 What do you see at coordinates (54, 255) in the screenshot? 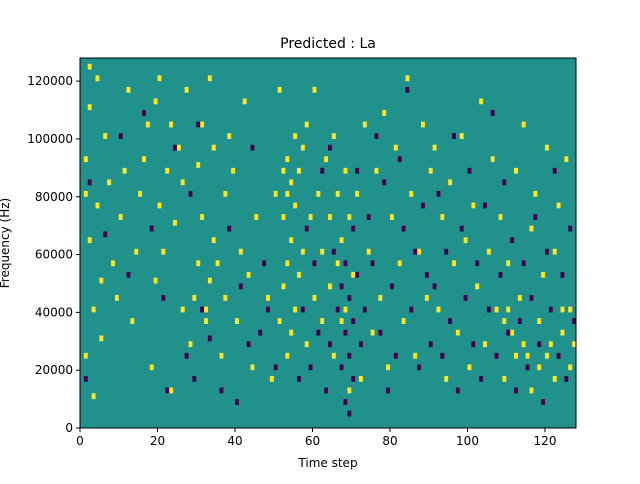
I see `y-tick-label: 60000` at bounding box center [54, 255].